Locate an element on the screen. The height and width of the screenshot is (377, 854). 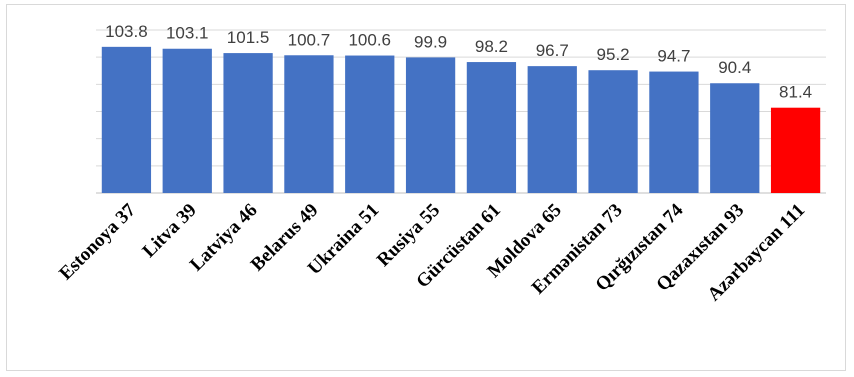
category-label: Litva 39 is located at coordinates (170, 231).